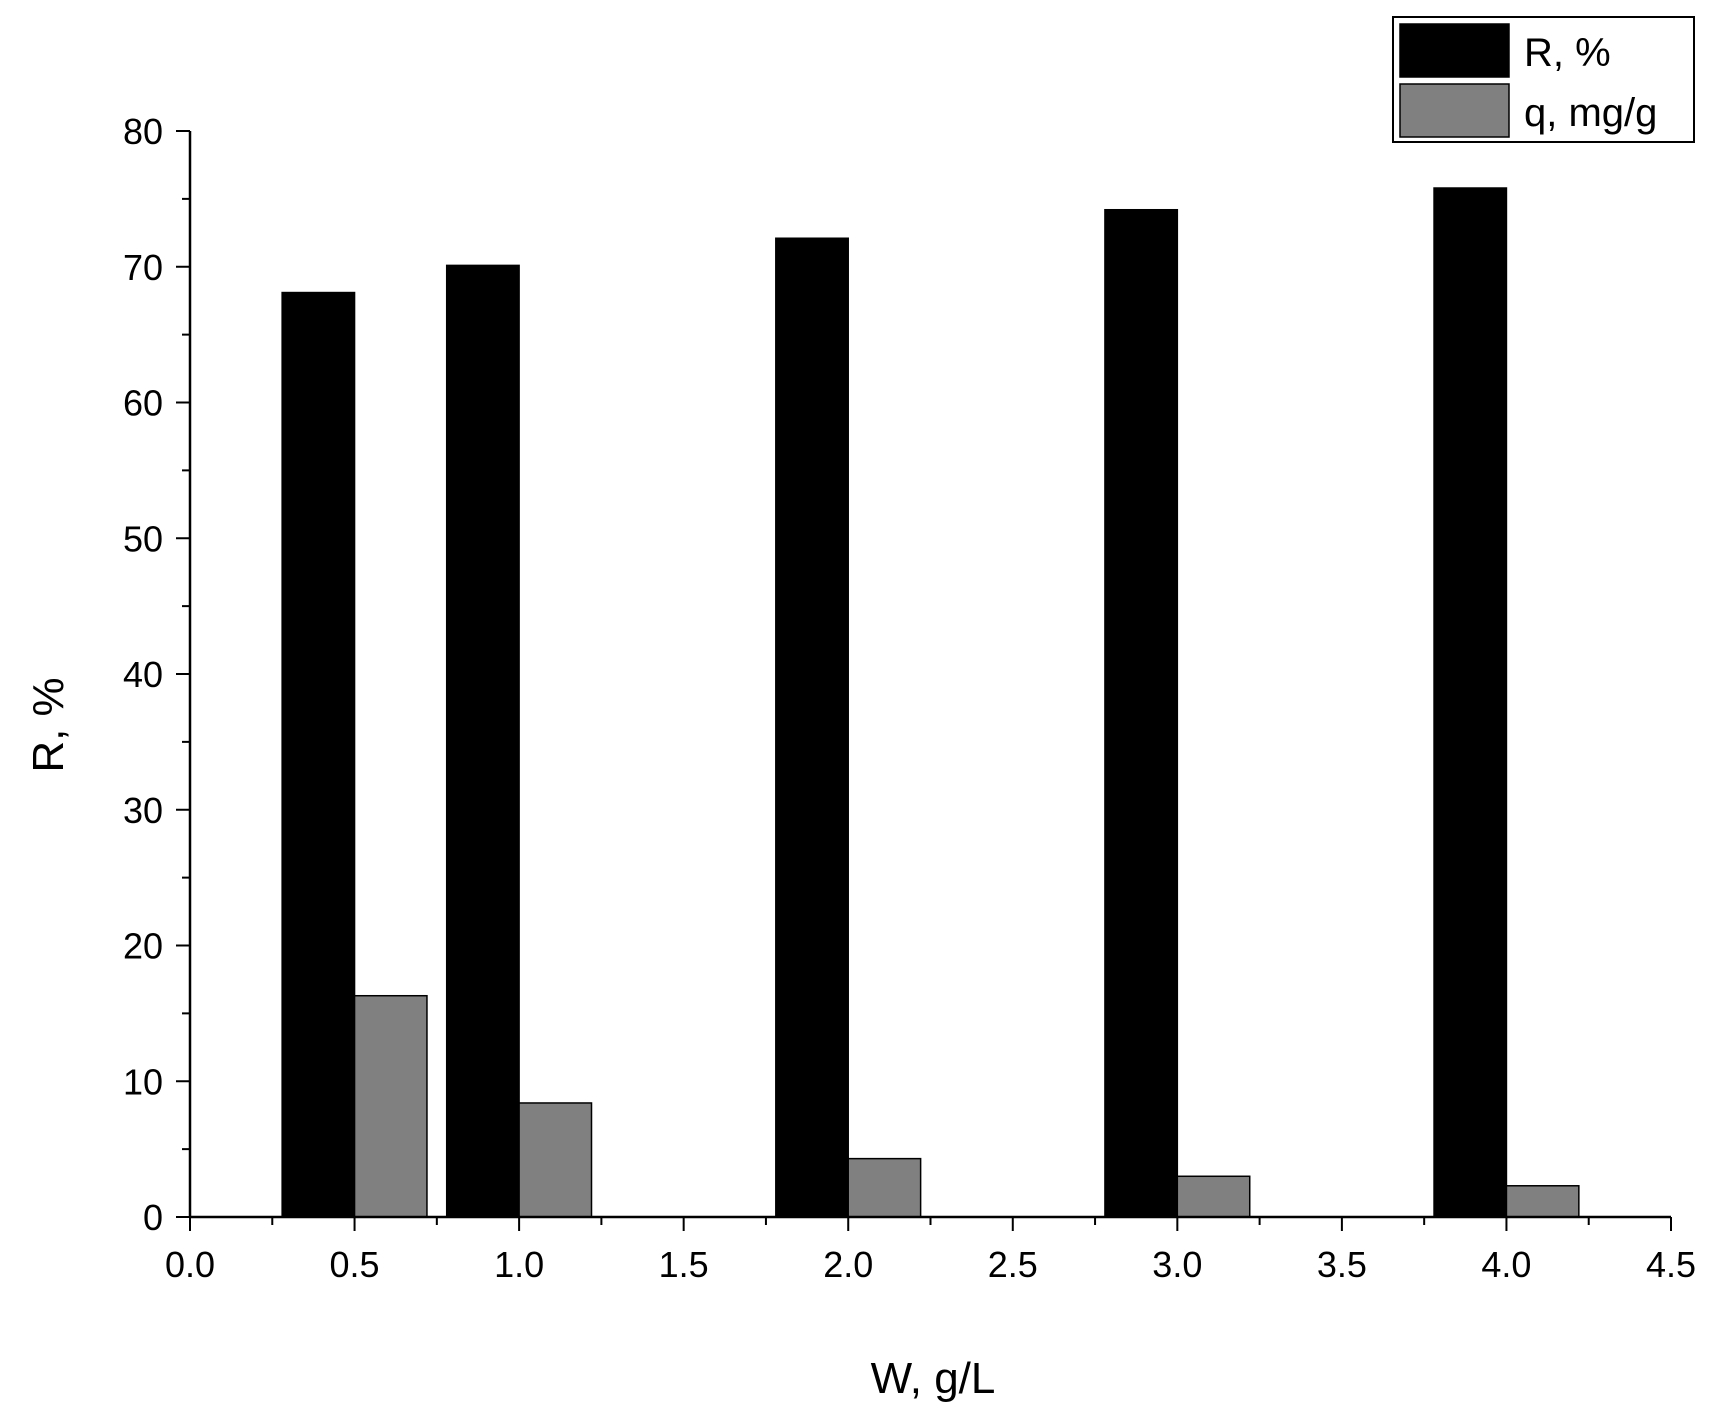  What do you see at coordinates (143, 1081) in the screenshot?
I see `y-tick-label-1: 10` at bounding box center [143, 1081].